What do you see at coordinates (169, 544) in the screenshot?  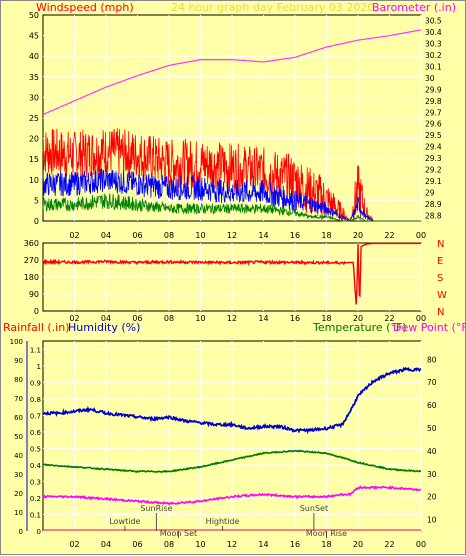 I see `x-tick-label-p3-08: 08` at bounding box center [169, 544].